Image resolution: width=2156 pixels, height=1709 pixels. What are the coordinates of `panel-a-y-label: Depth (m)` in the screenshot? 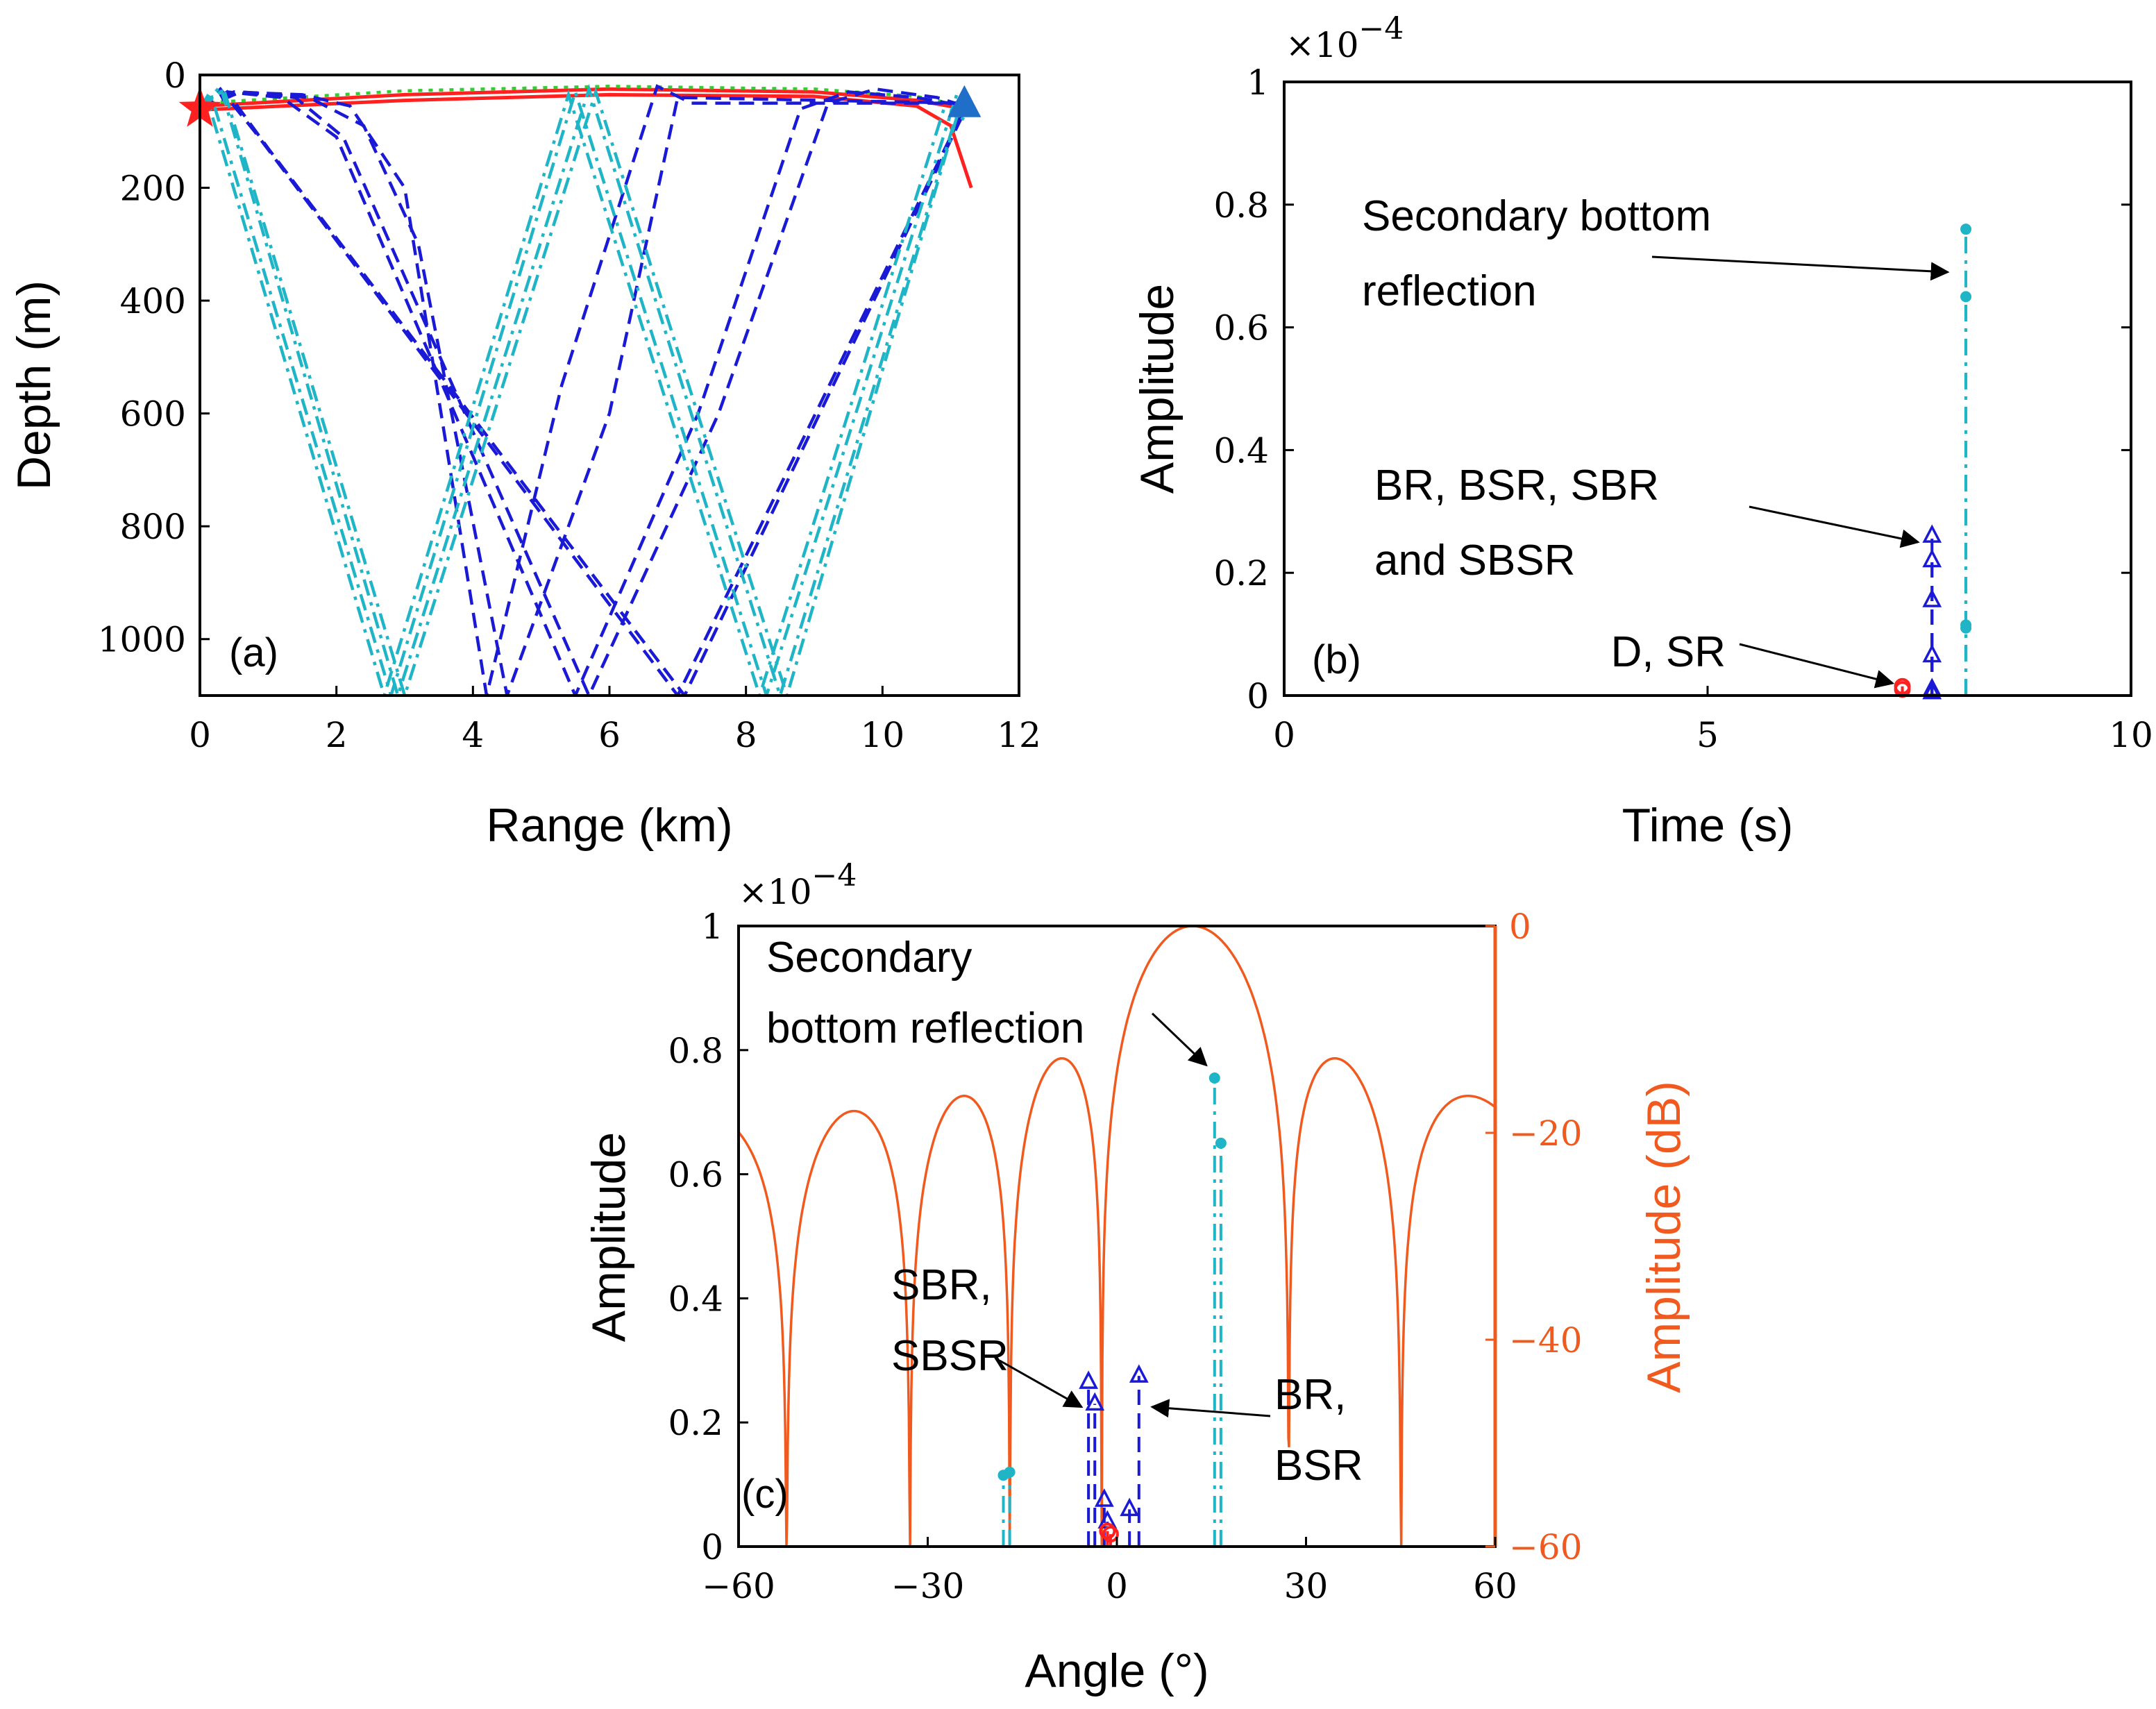 It's located at (34, 385).